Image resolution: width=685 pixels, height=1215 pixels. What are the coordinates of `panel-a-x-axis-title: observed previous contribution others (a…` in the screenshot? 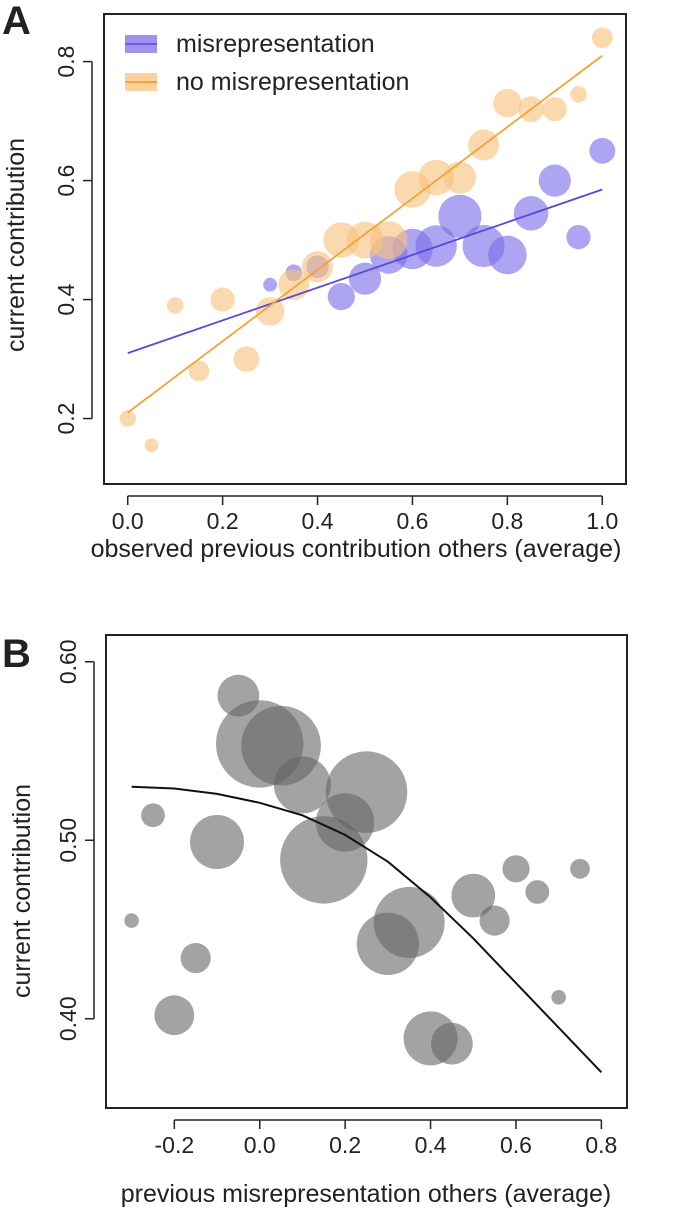 It's located at (356, 549).